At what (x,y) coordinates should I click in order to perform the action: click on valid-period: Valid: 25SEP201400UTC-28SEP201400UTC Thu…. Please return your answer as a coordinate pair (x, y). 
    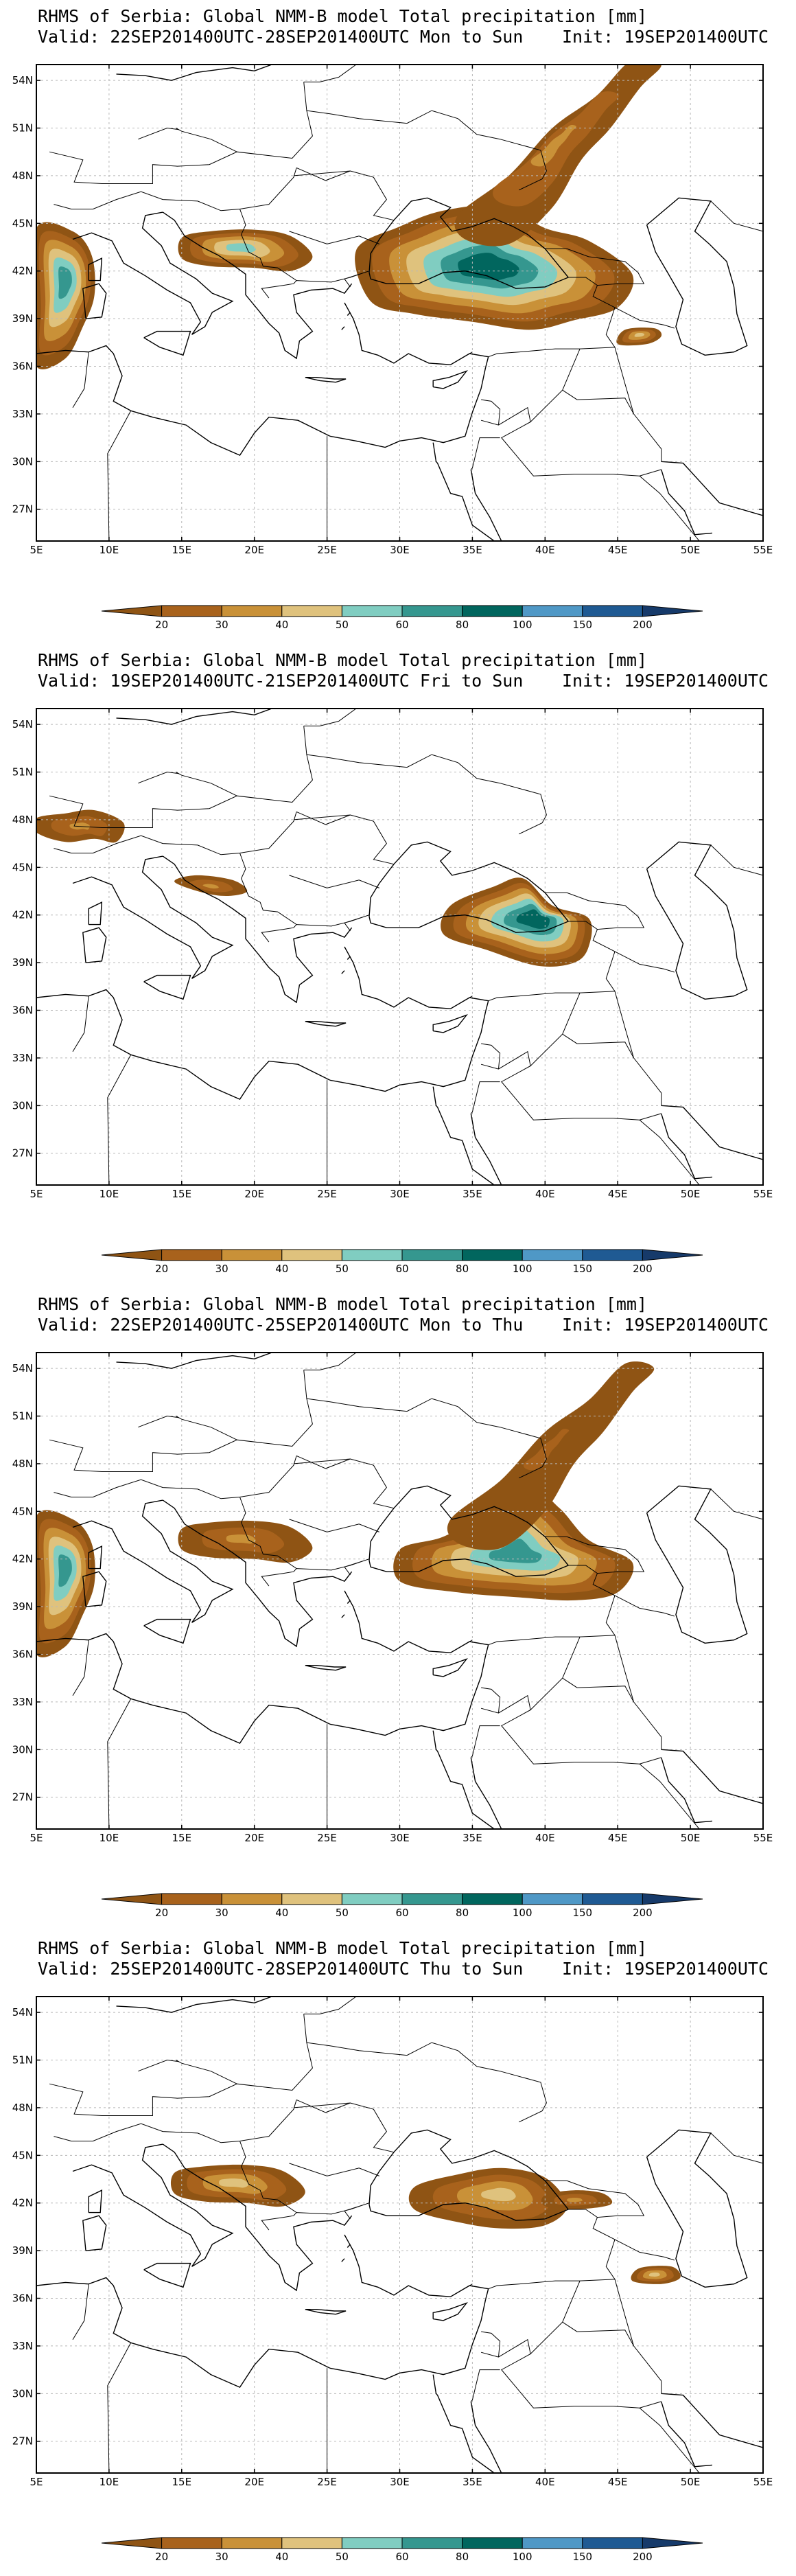
    Looking at the image, I should click on (281, 1969).